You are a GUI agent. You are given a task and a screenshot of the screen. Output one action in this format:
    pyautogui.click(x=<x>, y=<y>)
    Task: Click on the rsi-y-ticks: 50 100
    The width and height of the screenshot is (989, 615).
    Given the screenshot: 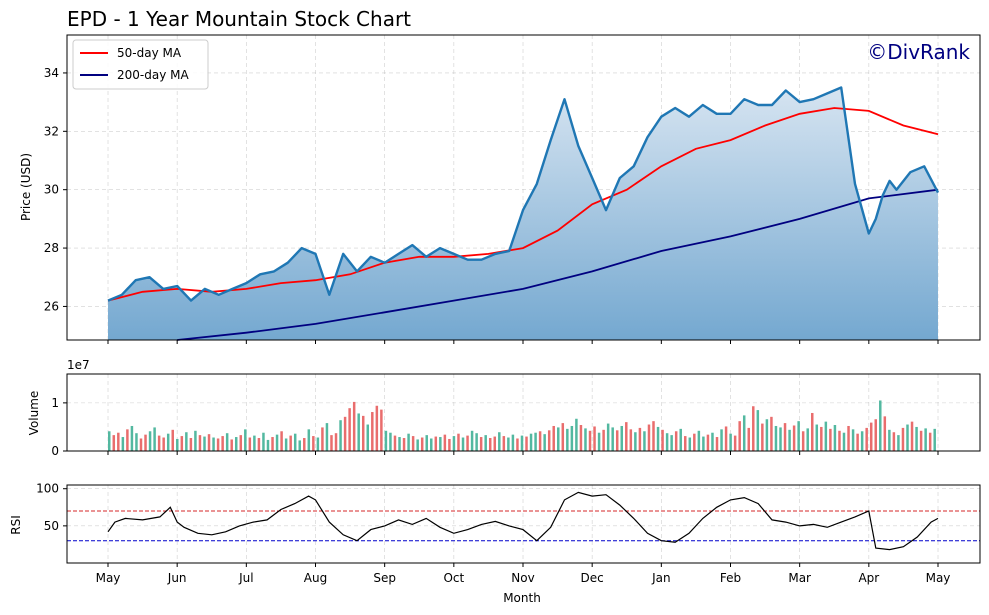 What is the action you would take?
    pyautogui.click(x=51, y=507)
    